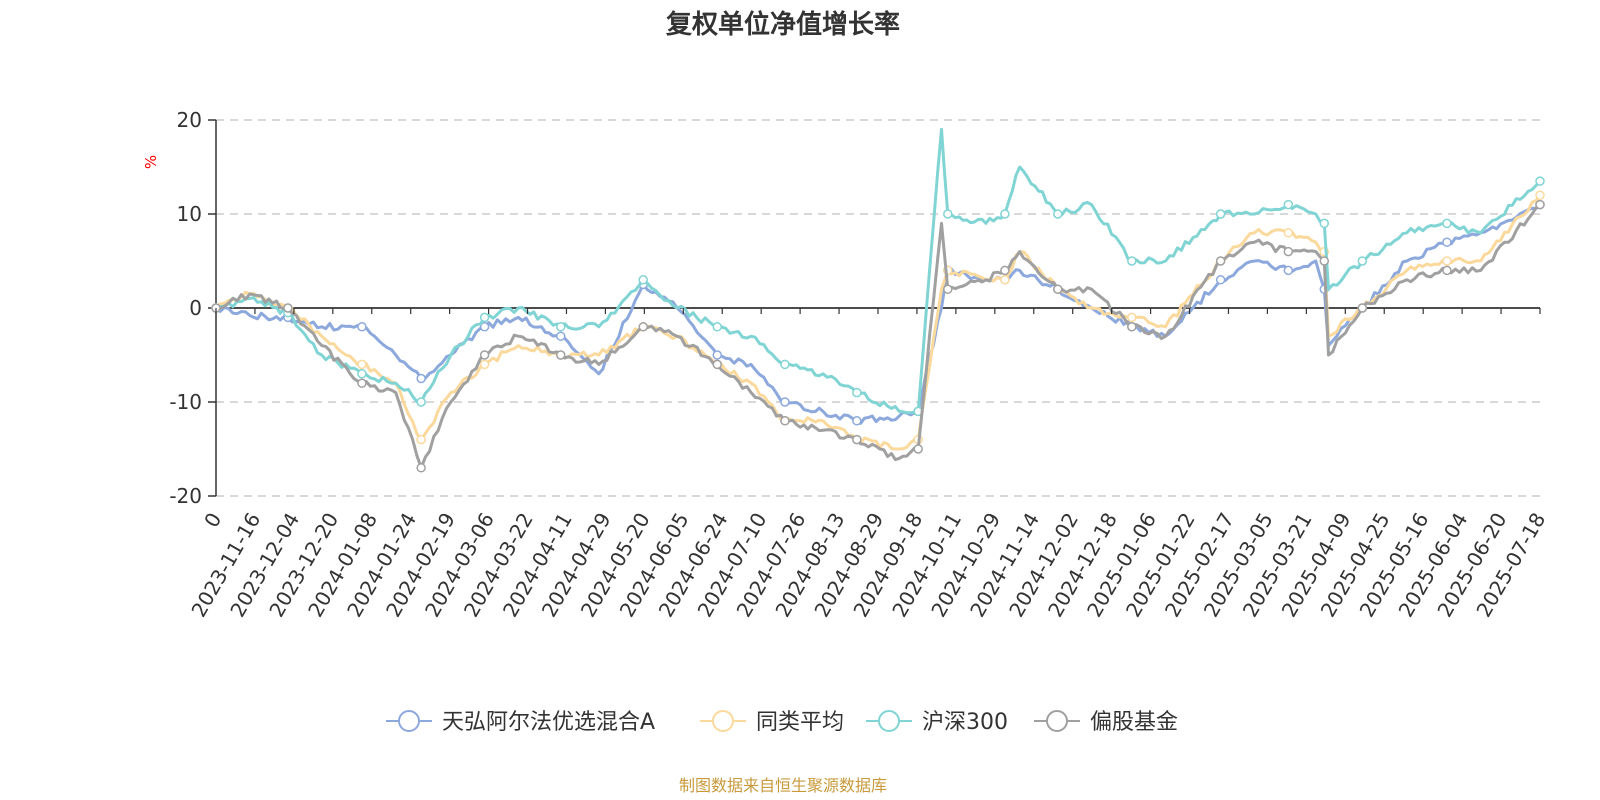 The height and width of the screenshot is (800, 1600). What do you see at coordinates (185, 496) in the screenshot?
I see `y-tick-label: -20` at bounding box center [185, 496].